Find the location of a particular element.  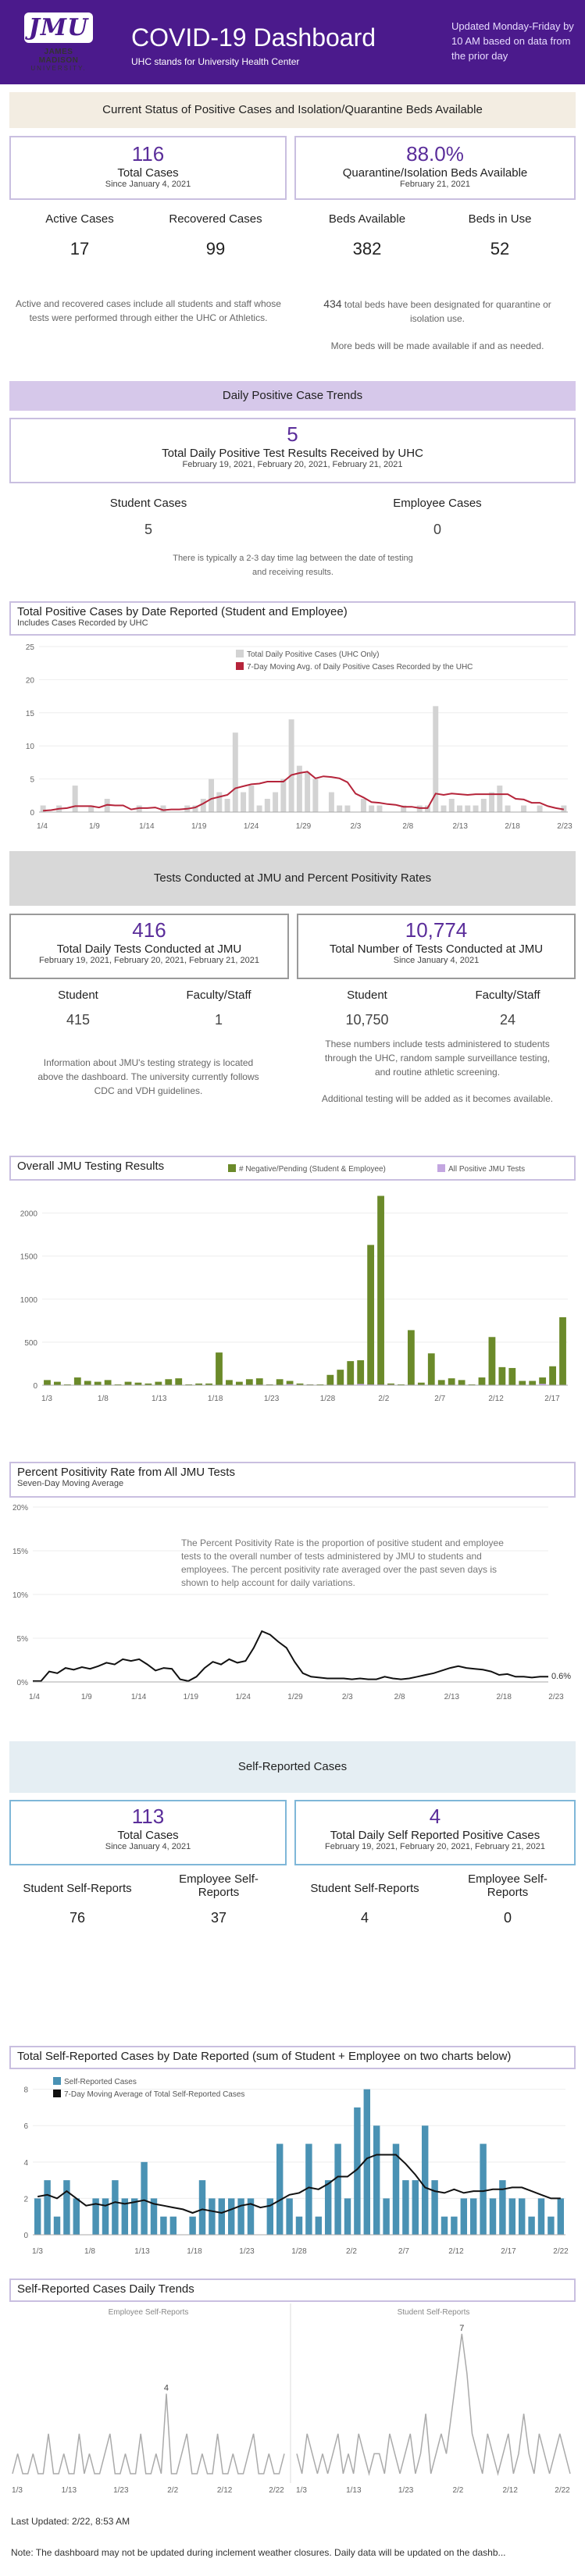

chart4-y-tick-label: 6 is located at coordinates (25, 2126).